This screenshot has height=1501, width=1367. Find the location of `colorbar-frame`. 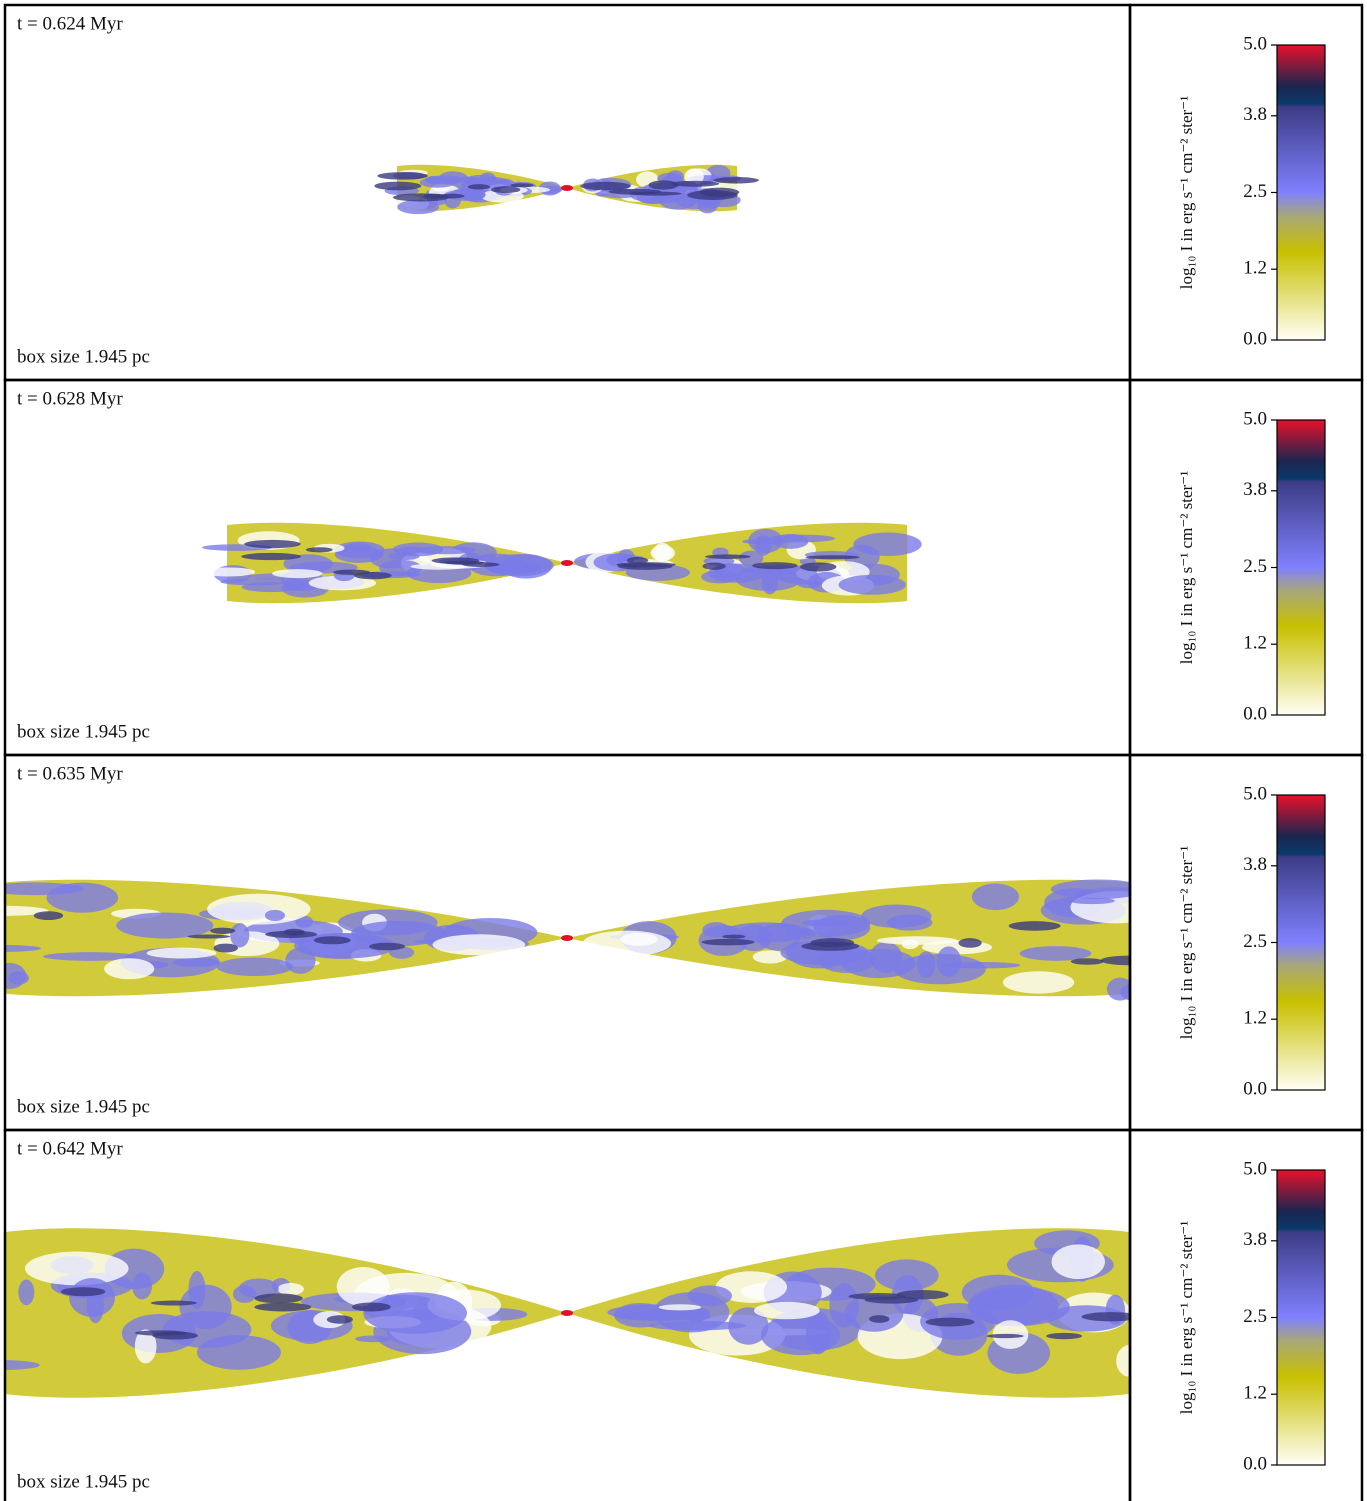

colorbar-frame is located at coordinates (1246, 1314).